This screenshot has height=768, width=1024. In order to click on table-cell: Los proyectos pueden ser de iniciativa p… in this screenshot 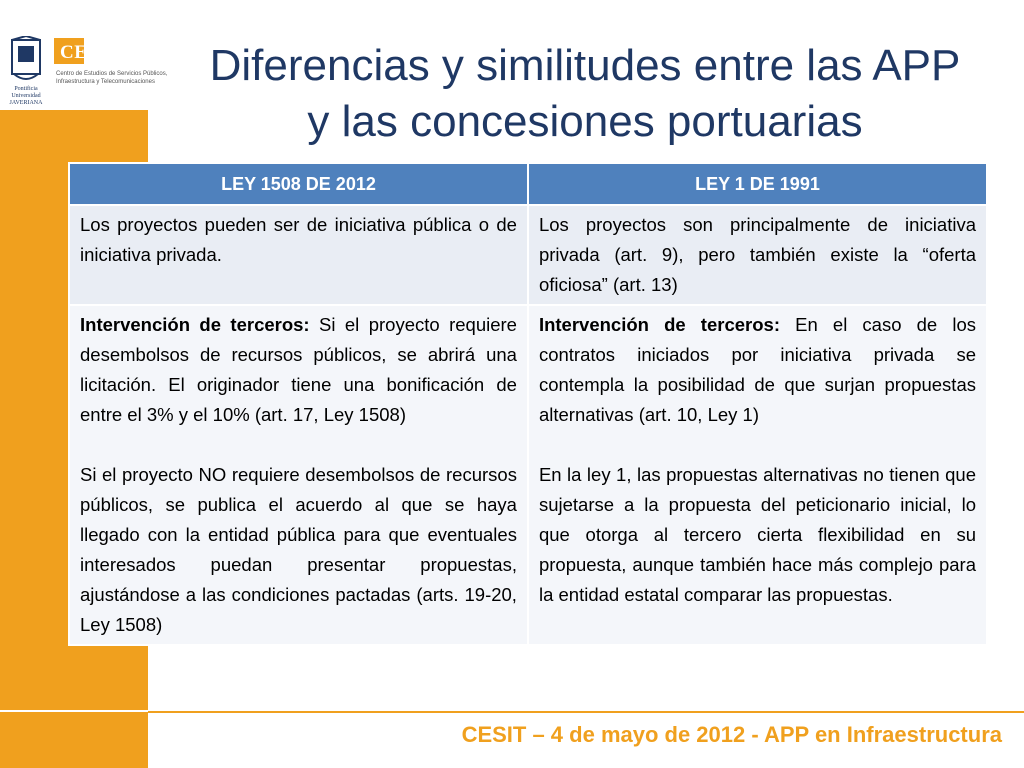, I will do `click(298, 255)`.